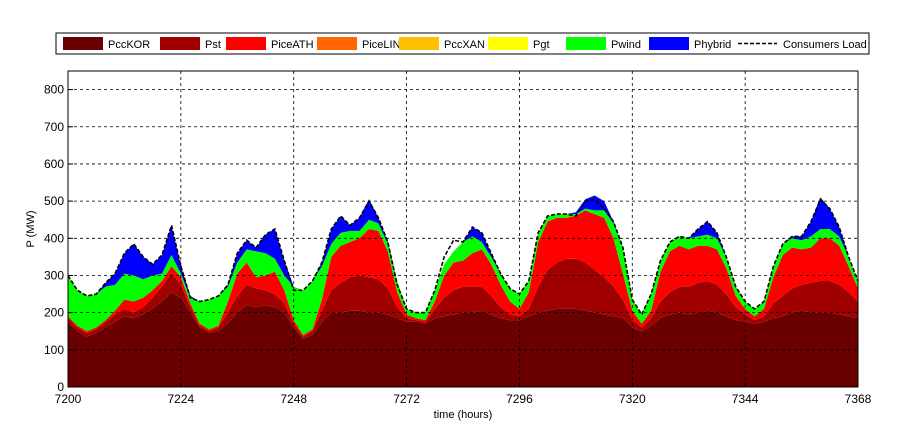 This screenshot has width=898, height=436. What do you see at coordinates (54, 127) in the screenshot?
I see `y-tick-label: 700` at bounding box center [54, 127].